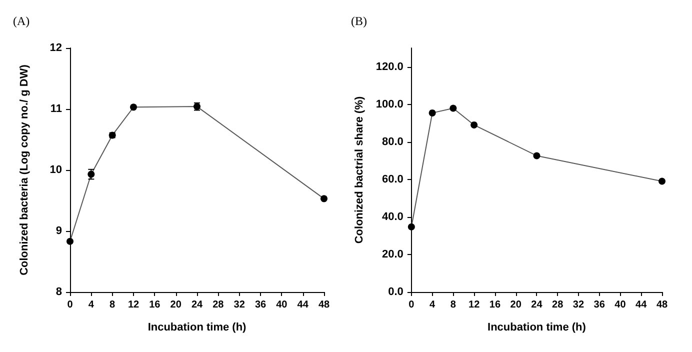  Describe the element at coordinates (59, 292) in the screenshot. I see `y-tick-label: 8` at that location.